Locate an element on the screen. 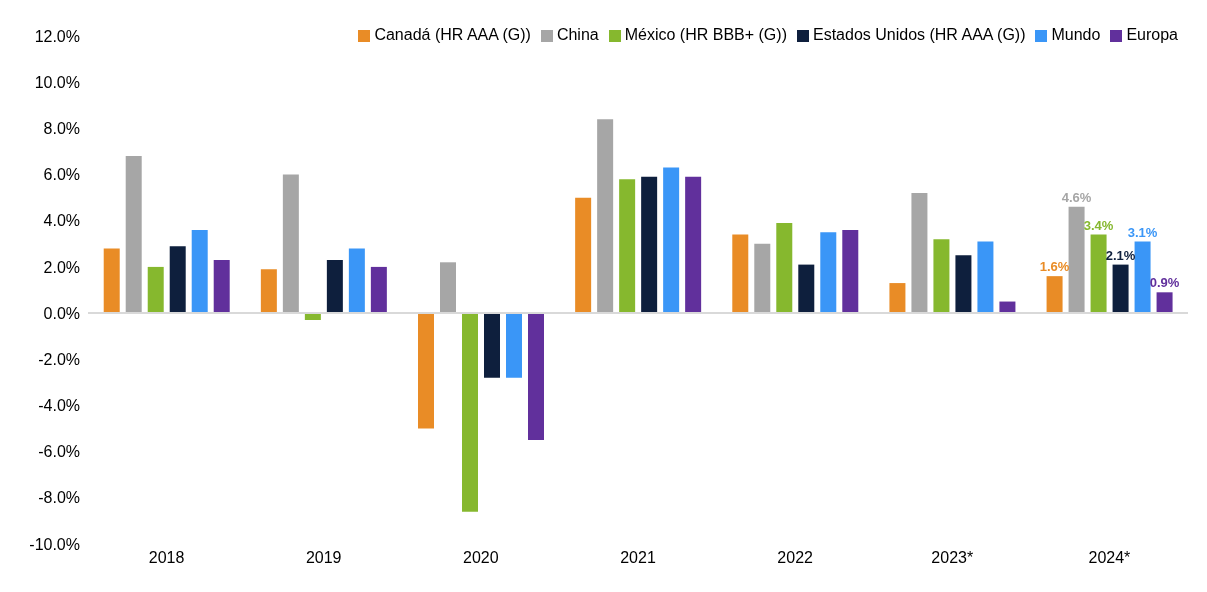 This screenshot has width=1207, height=592. x-tick-label: 2018 is located at coordinates (166, 558).